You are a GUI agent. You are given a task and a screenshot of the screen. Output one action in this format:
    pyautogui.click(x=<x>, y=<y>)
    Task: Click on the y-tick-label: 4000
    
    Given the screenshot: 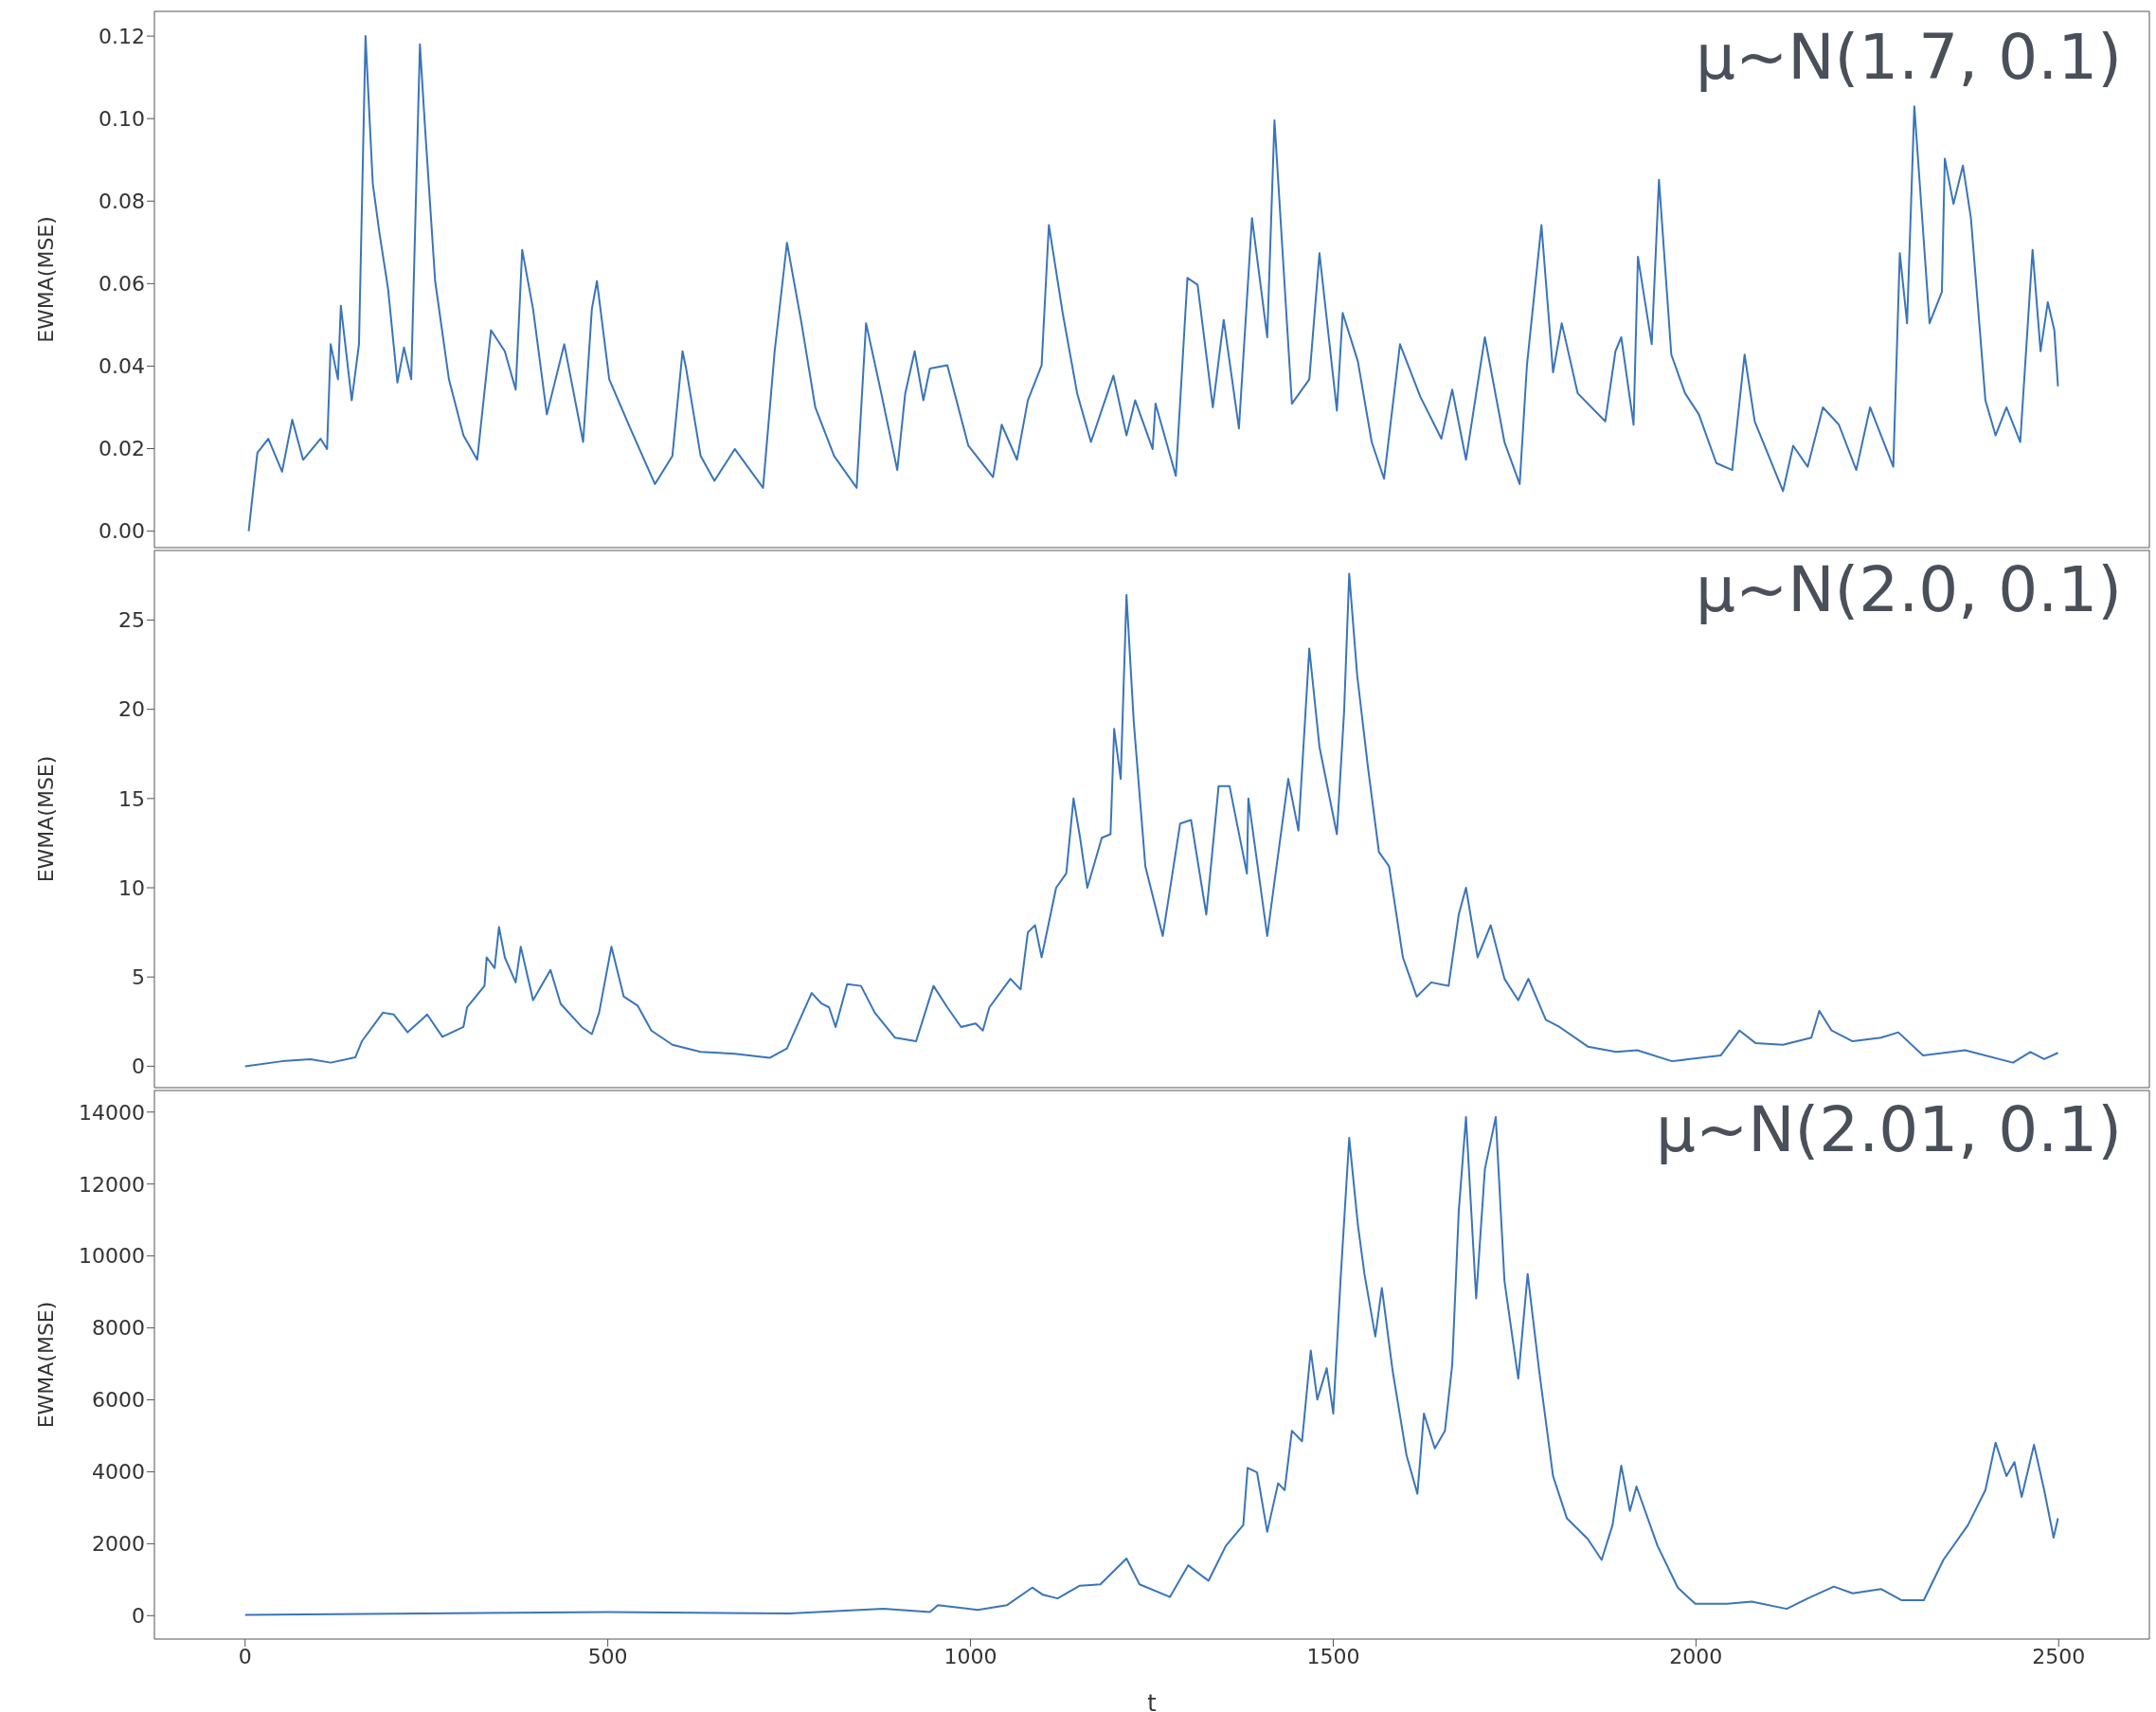 What is the action you would take?
    pyautogui.click(x=119, y=1472)
    